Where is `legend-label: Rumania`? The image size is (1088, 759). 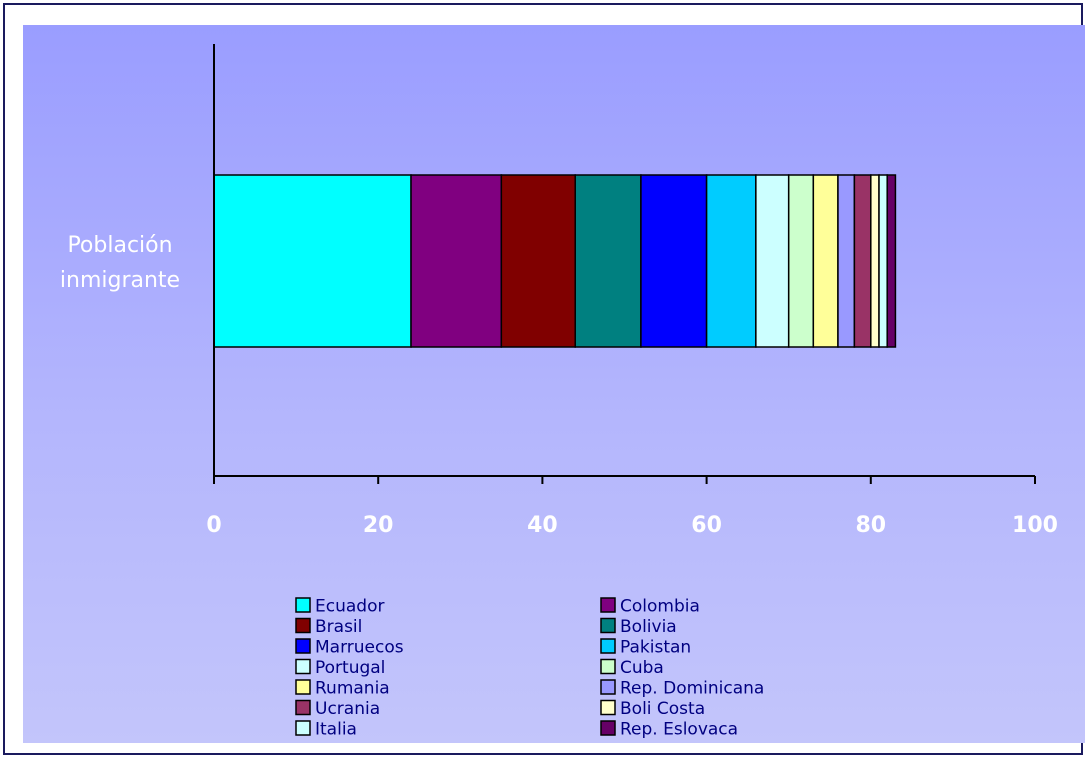
legend-label: Rumania is located at coordinates (352, 689).